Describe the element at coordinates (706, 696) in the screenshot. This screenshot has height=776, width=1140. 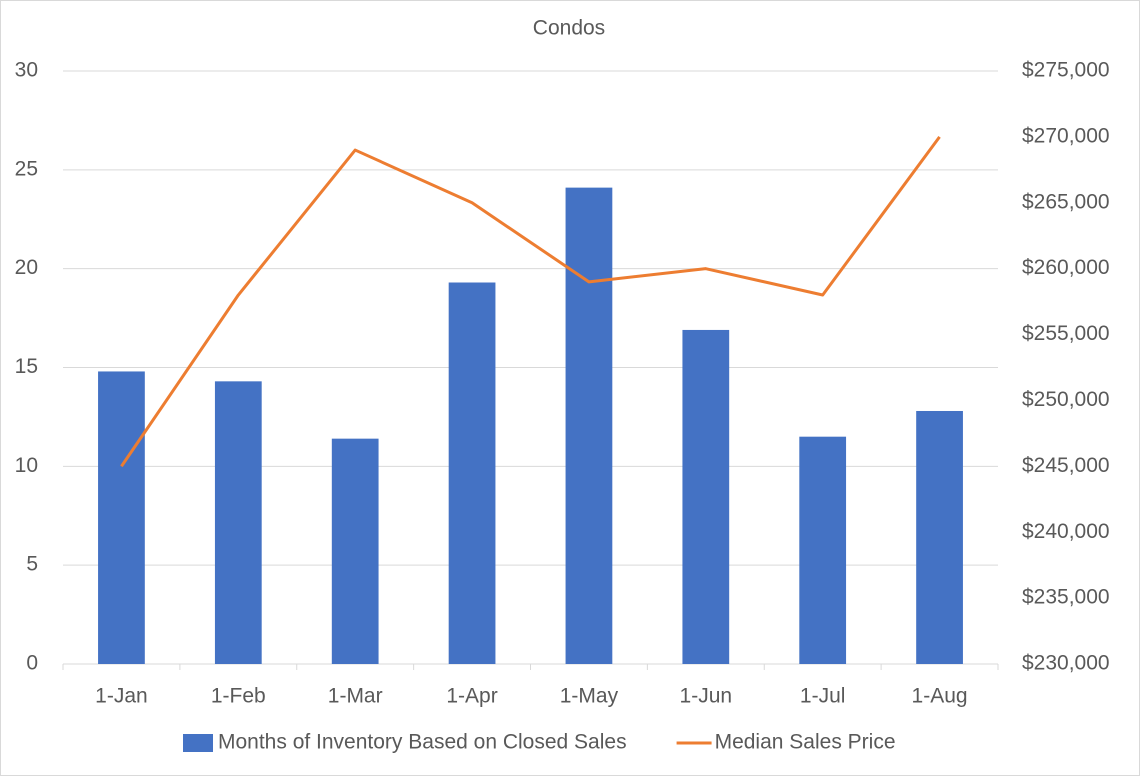
I see `x-tick-label: 1-Jun` at that location.